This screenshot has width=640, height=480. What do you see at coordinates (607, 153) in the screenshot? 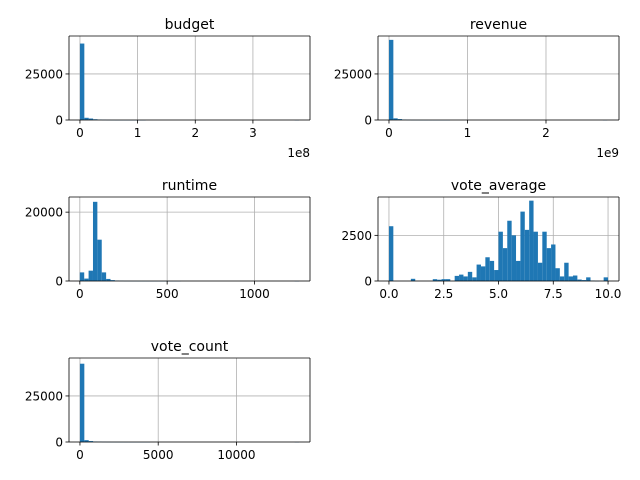
I see `axis-offset-label: 1e9` at bounding box center [607, 153].